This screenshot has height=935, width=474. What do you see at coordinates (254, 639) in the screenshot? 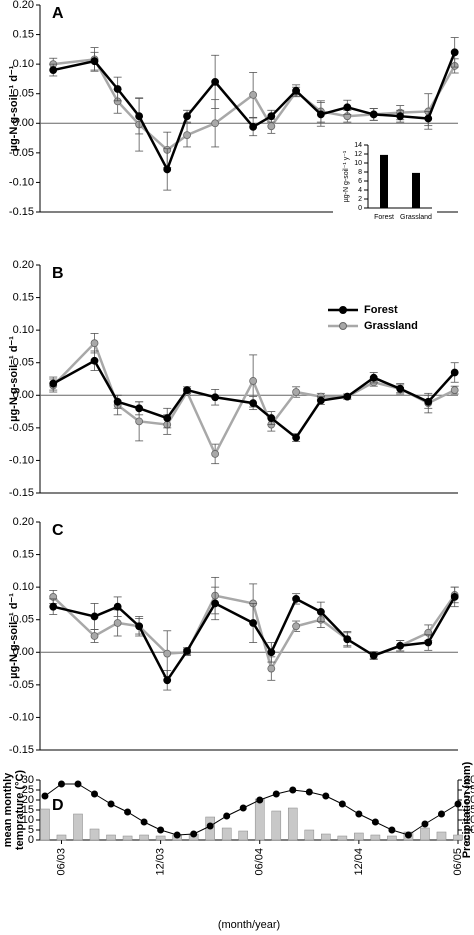
I see `series-line` at bounding box center [254, 639].